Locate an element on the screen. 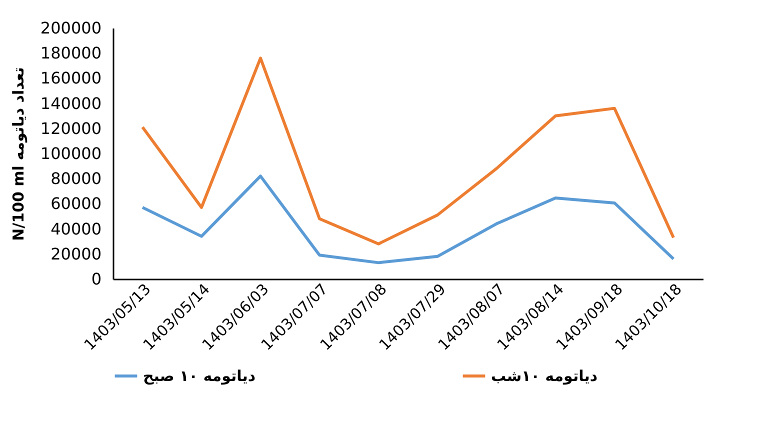 The width and height of the screenshot is (781, 439). y-tick-label: 60000 is located at coordinates (76, 204).